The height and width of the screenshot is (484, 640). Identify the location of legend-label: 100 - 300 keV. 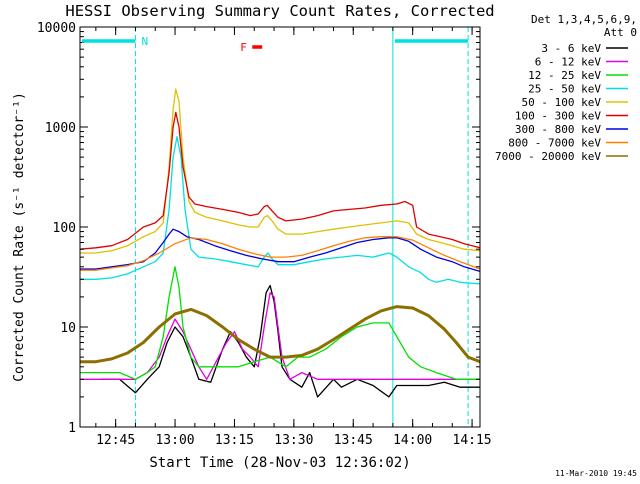
(558, 116).